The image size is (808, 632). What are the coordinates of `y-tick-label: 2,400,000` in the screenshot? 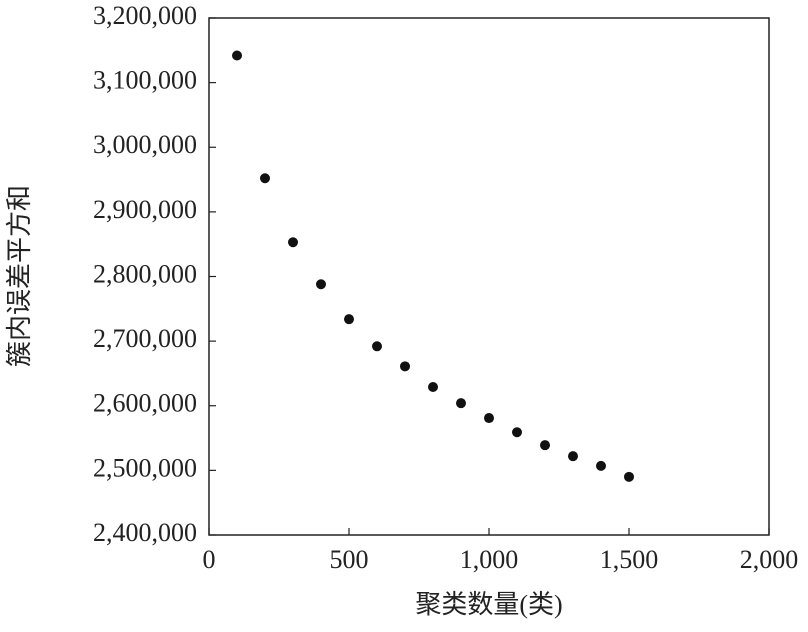 It's located at (145, 532).